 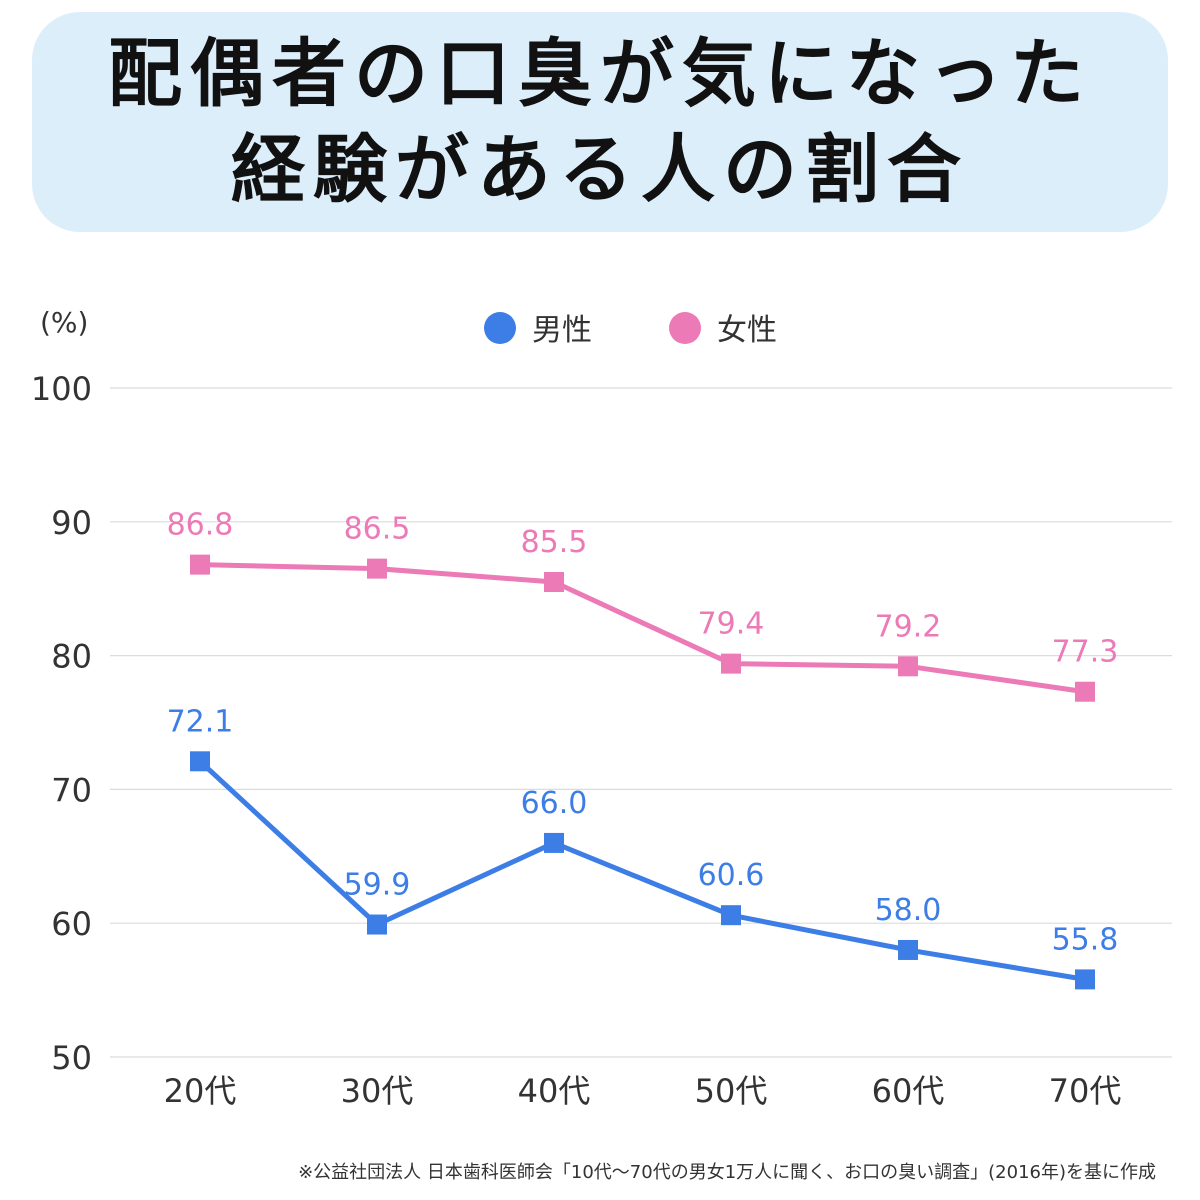 What do you see at coordinates (554, 803) in the screenshot?
I see `data-label: 66.0` at bounding box center [554, 803].